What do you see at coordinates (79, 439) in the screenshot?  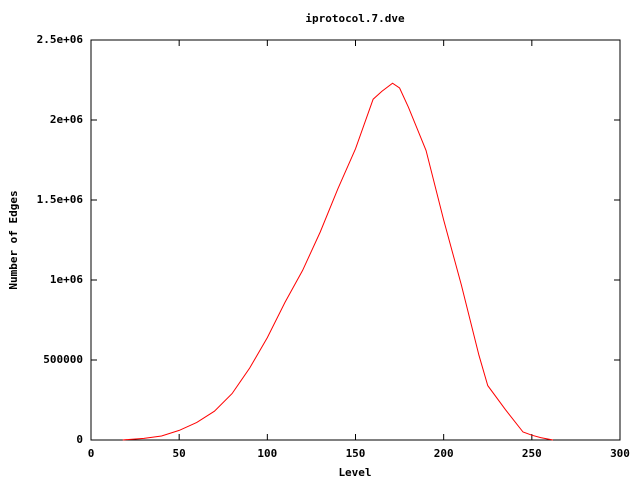 I see `y-tick-label: 0` at bounding box center [79, 439].